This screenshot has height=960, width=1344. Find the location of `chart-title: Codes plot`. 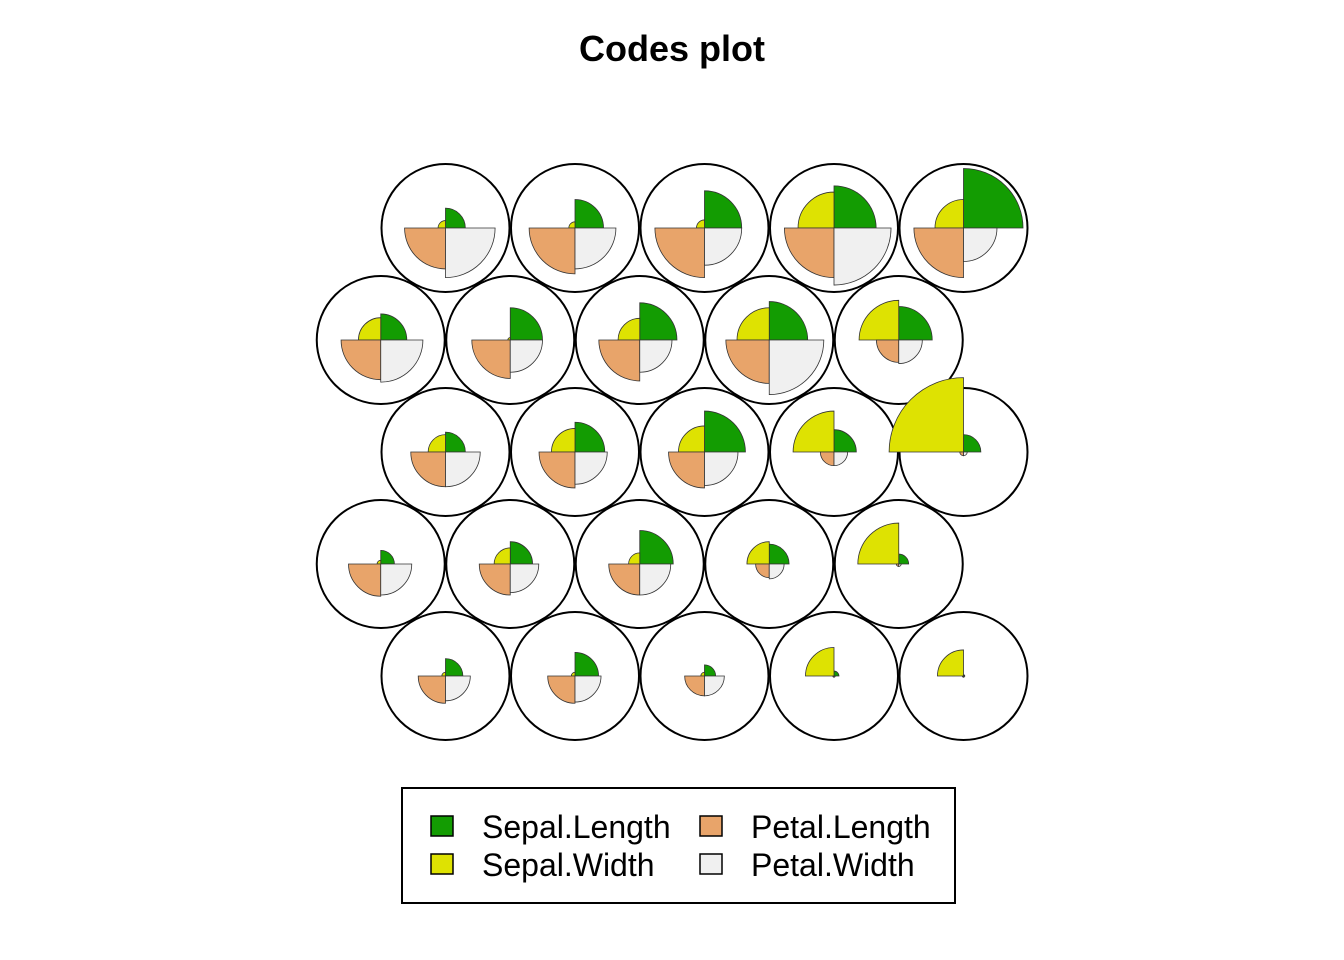

chart-title: Codes plot is located at coordinates (672, 48).